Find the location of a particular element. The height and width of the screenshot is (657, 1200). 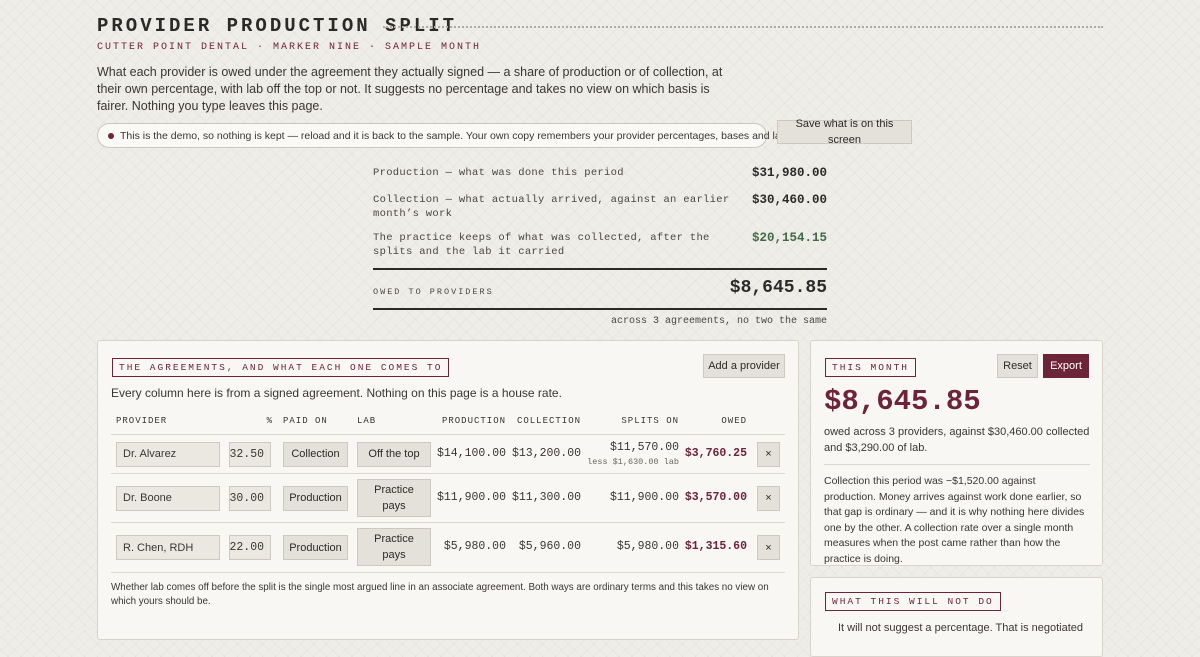

column-header: PRODUCTION is located at coordinates (473, 421).